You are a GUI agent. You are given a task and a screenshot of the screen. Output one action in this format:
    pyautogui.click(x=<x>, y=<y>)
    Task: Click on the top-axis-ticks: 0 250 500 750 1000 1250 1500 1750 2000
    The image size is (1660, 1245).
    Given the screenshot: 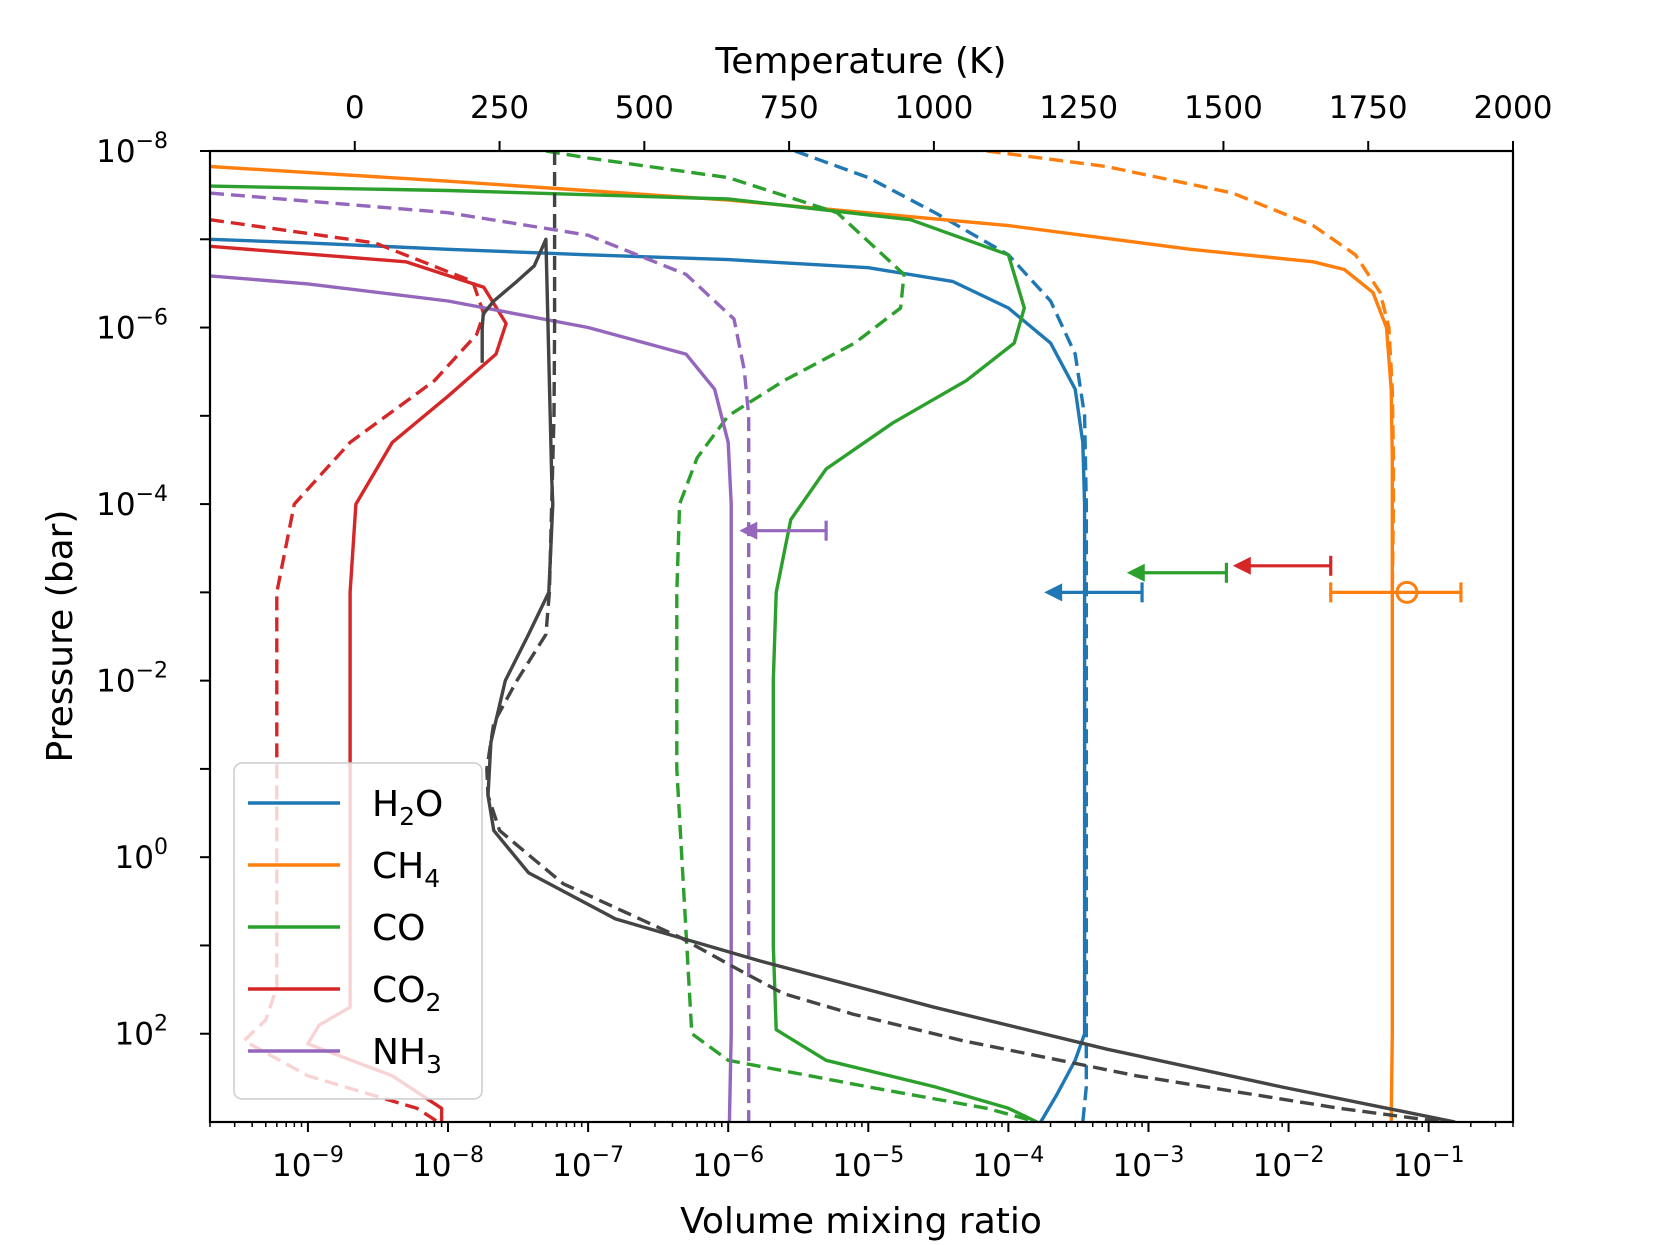 What is the action you would take?
    pyautogui.click(x=949, y=120)
    